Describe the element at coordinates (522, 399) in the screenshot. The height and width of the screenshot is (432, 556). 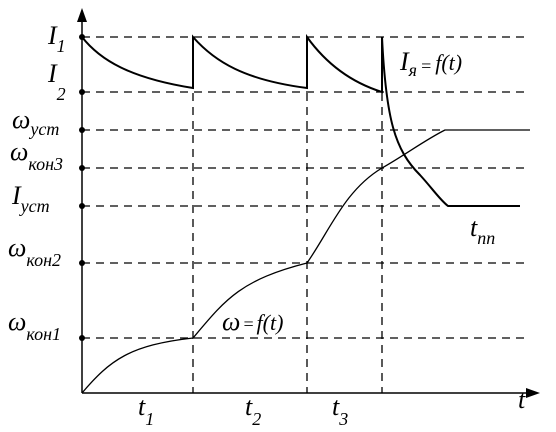
I see `time-axis-label: t` at that location.